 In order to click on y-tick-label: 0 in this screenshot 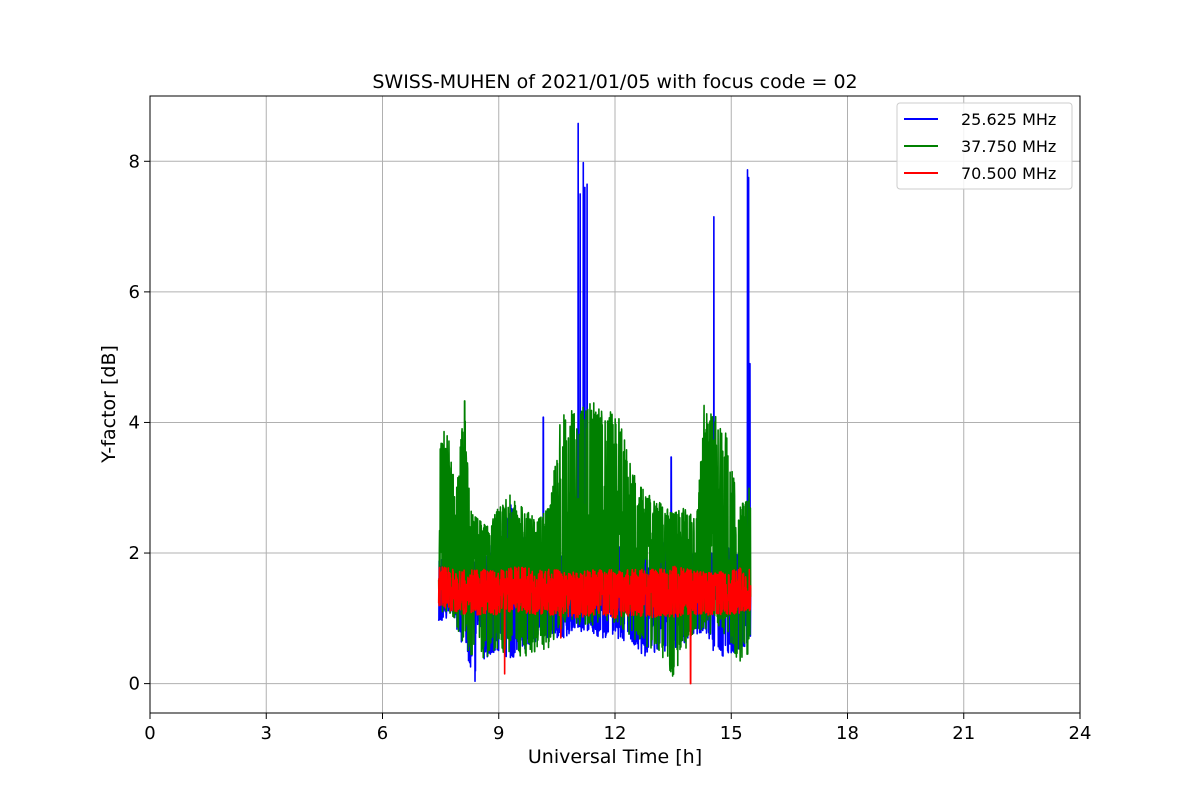, I will do `click(134, 684)`.